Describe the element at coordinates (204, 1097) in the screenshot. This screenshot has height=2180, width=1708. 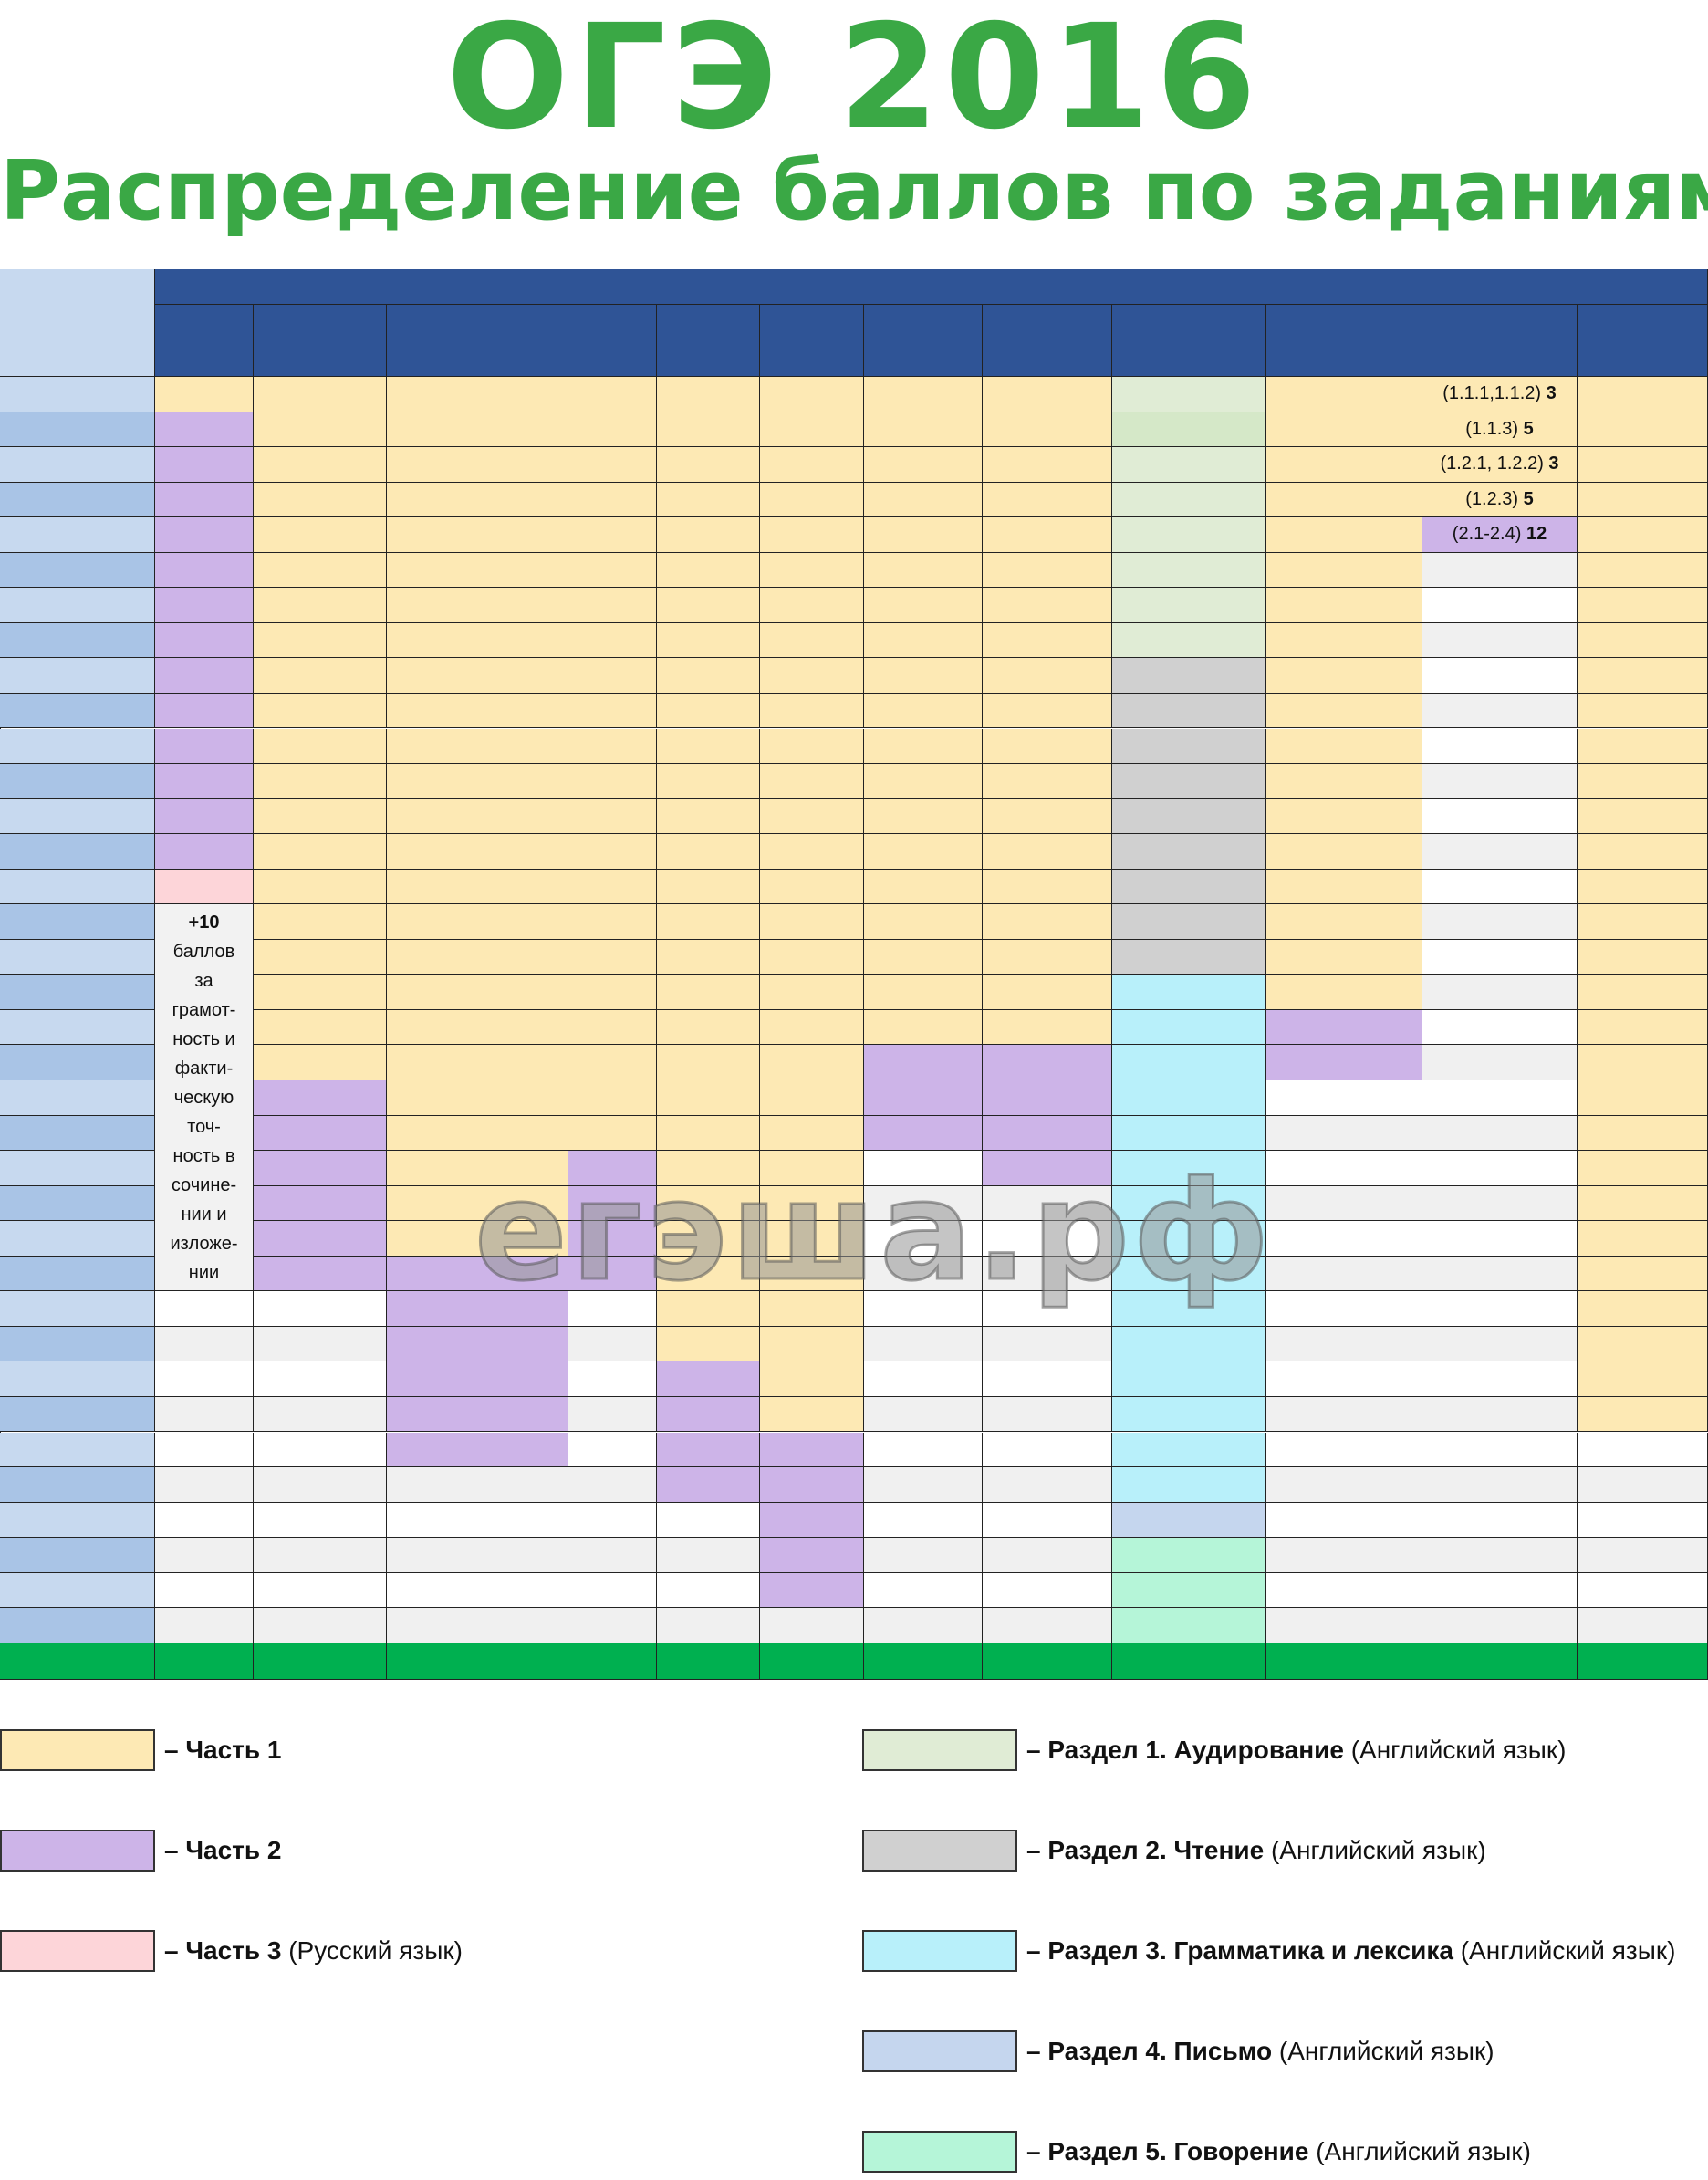
I see `grammar-note-line: ческую` at that location.